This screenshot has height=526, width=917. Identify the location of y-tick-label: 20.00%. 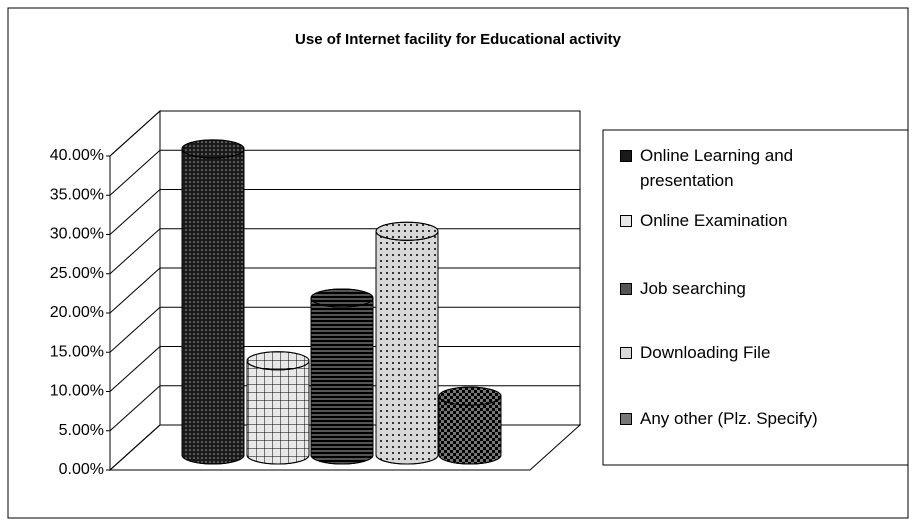
(77, 312).